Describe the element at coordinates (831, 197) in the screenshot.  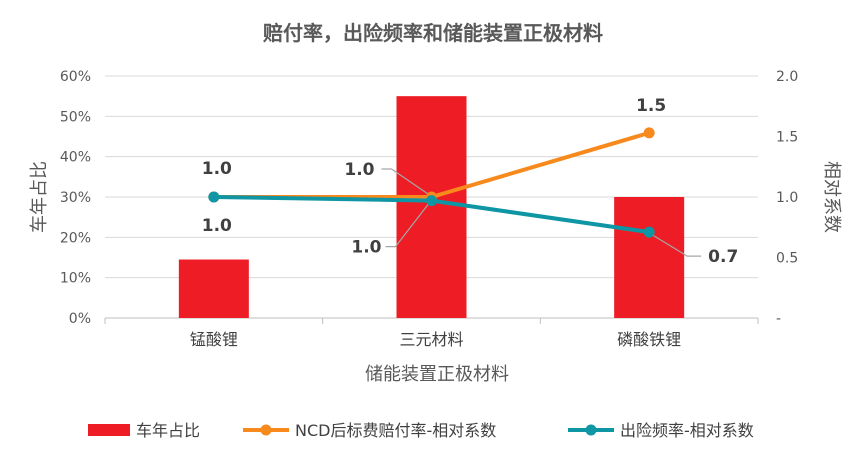
I see `y-axis-right-title: 相对系数` at that location.